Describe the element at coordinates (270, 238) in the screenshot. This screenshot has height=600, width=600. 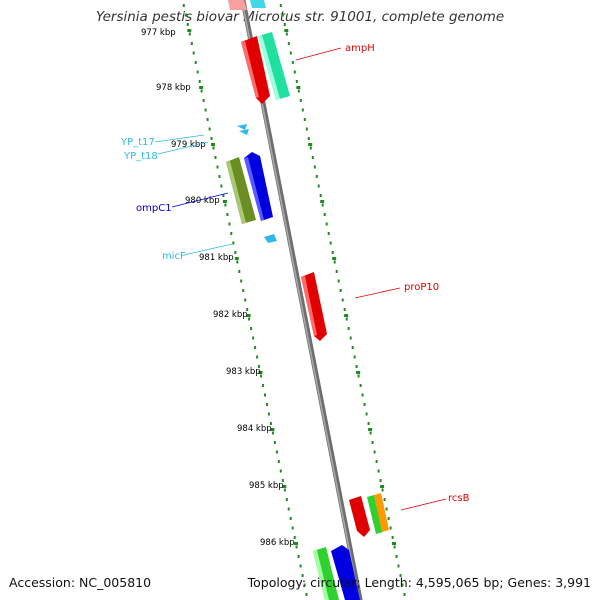
I see `feature-micF` at that location.